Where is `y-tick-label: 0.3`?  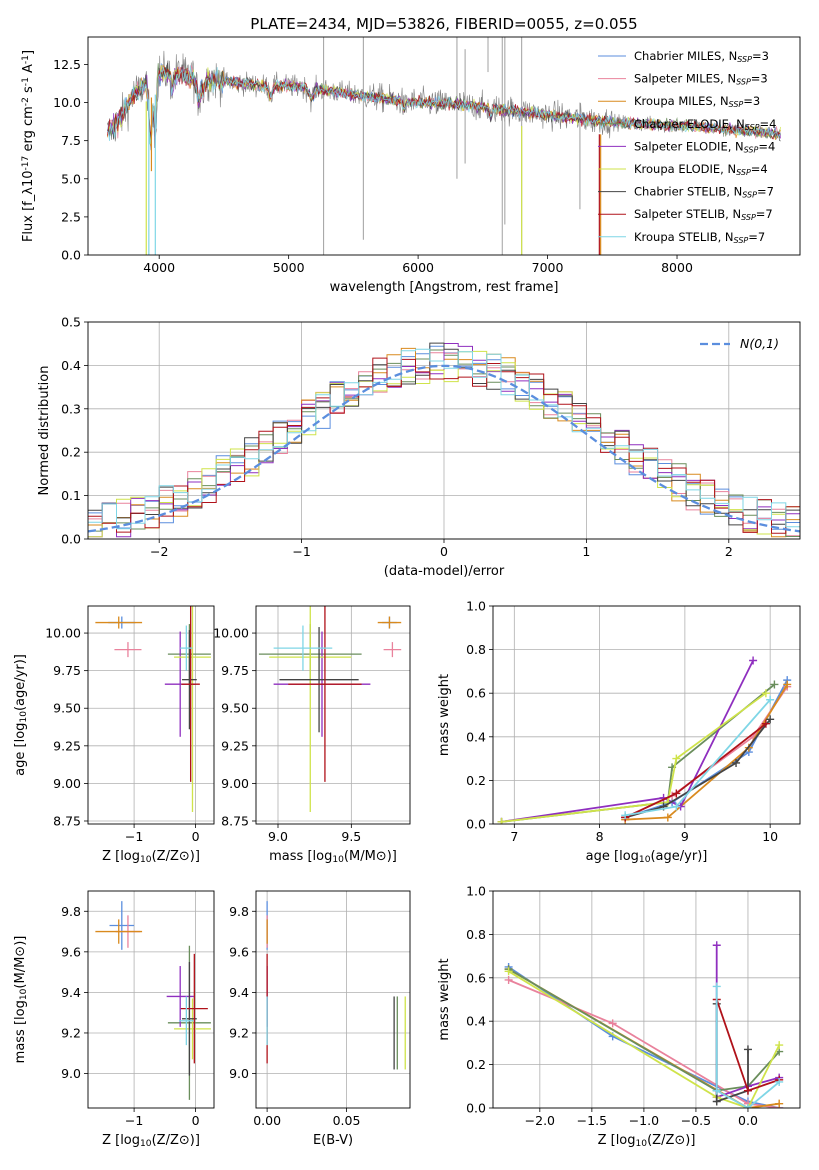 y-tick-label: 0.3 is located at coordinates (71, 408).